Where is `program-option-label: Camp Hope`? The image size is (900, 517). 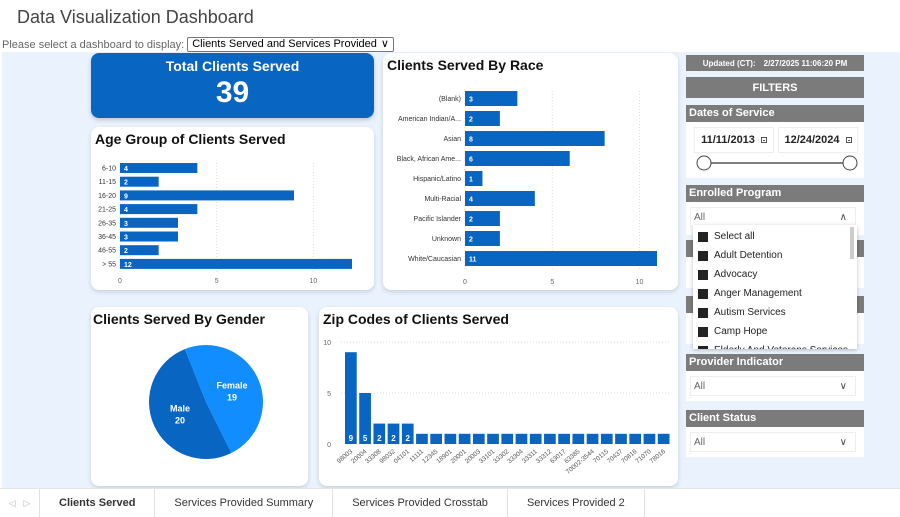
program-option-label: Camp Hope is located at coordinates (741, 331).